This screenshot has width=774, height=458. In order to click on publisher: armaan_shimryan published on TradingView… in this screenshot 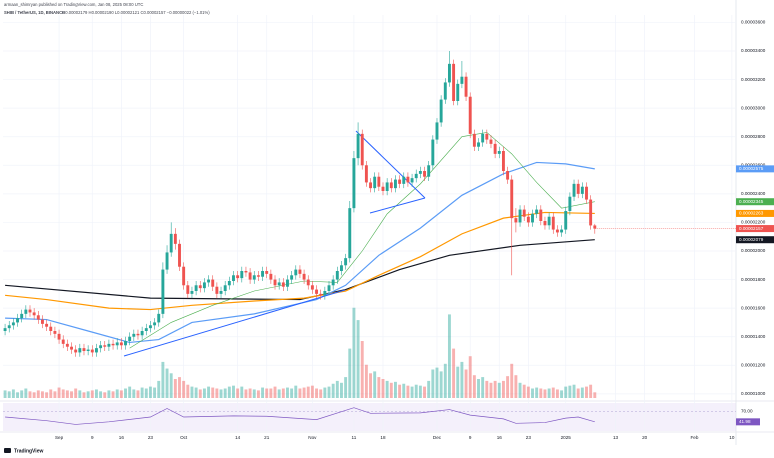, I will do `click(73, 4)`.